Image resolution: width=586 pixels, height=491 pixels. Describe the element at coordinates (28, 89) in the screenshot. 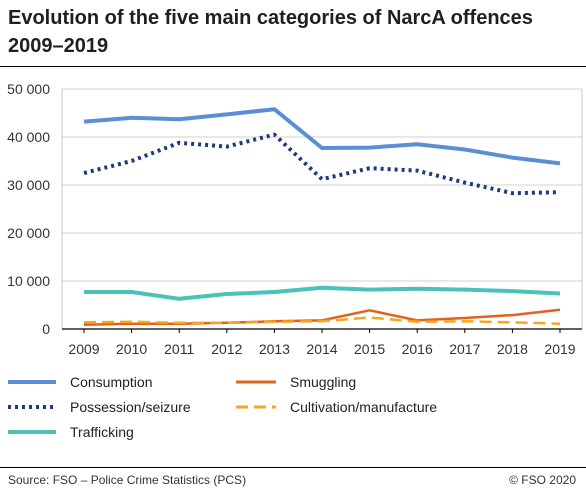

I see `y-tick-label: 50 000` at that location.